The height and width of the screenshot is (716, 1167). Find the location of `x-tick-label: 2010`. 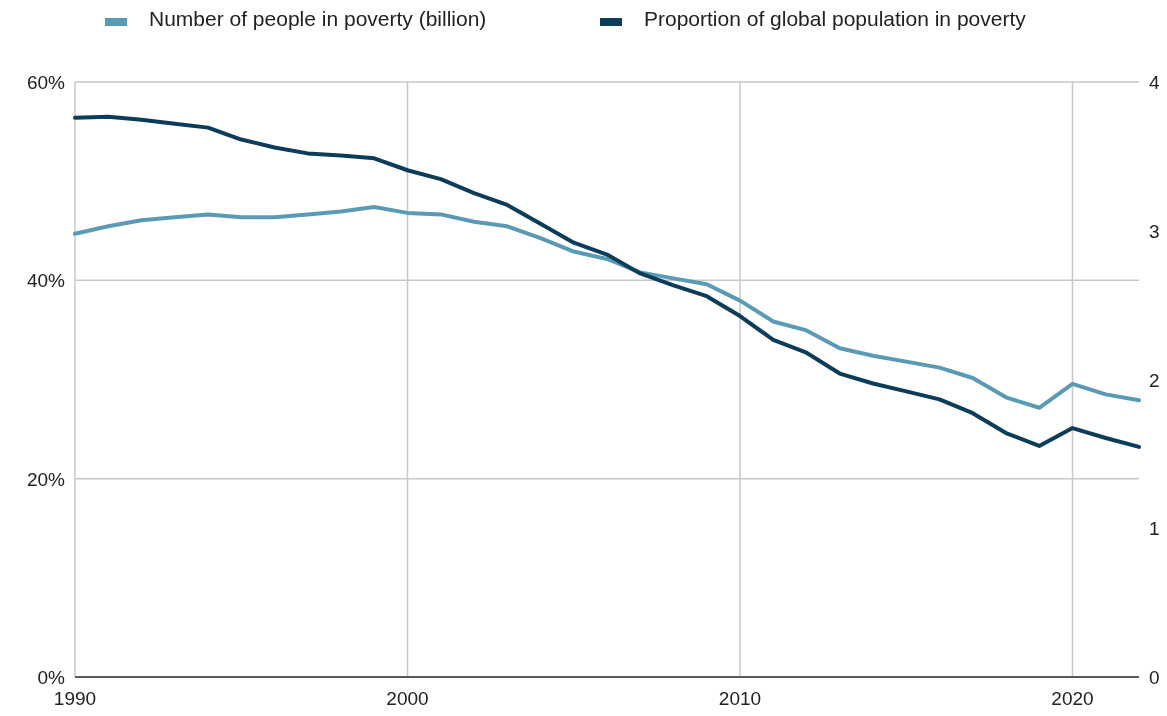

x-tick-label: 2010 is located at coordinates (740, 698).